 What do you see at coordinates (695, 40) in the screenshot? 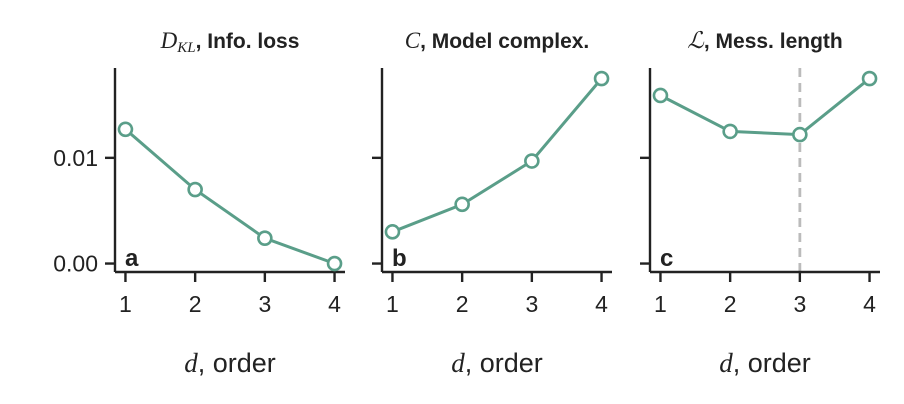
I see `title-symbol: ℒ` at bounding box center [695, 40].